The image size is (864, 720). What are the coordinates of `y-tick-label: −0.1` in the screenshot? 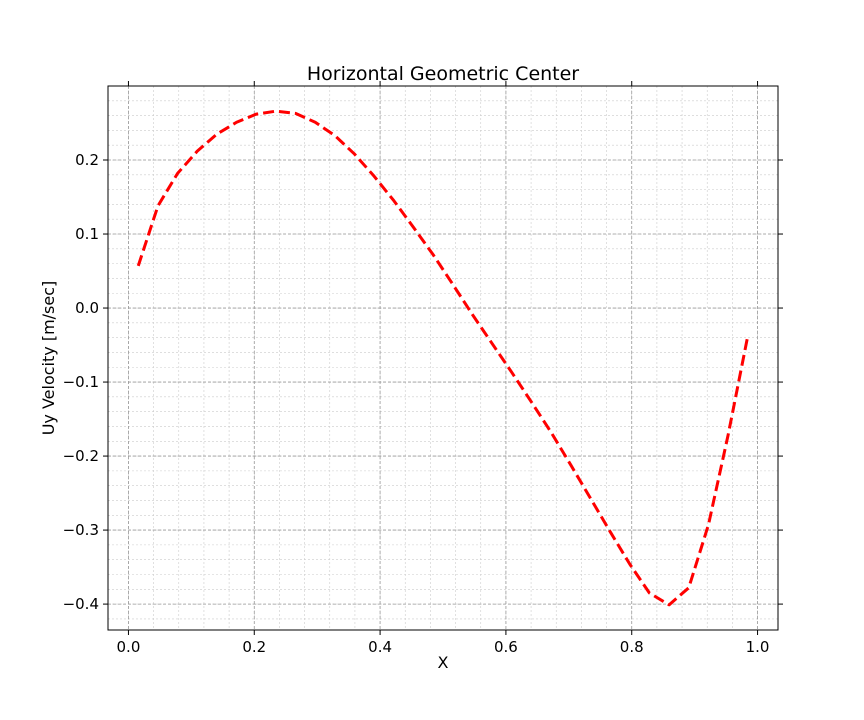 It's located at (81, 382).